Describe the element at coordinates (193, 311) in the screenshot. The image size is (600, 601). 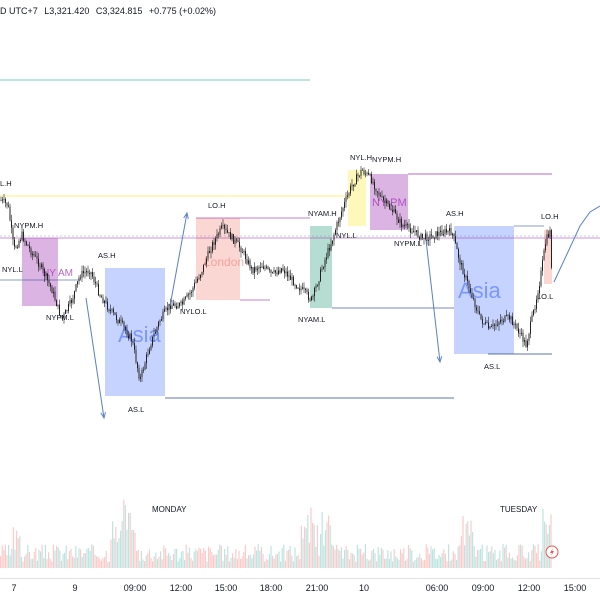
I see `level-label-l8: NYLO.L` at that location.